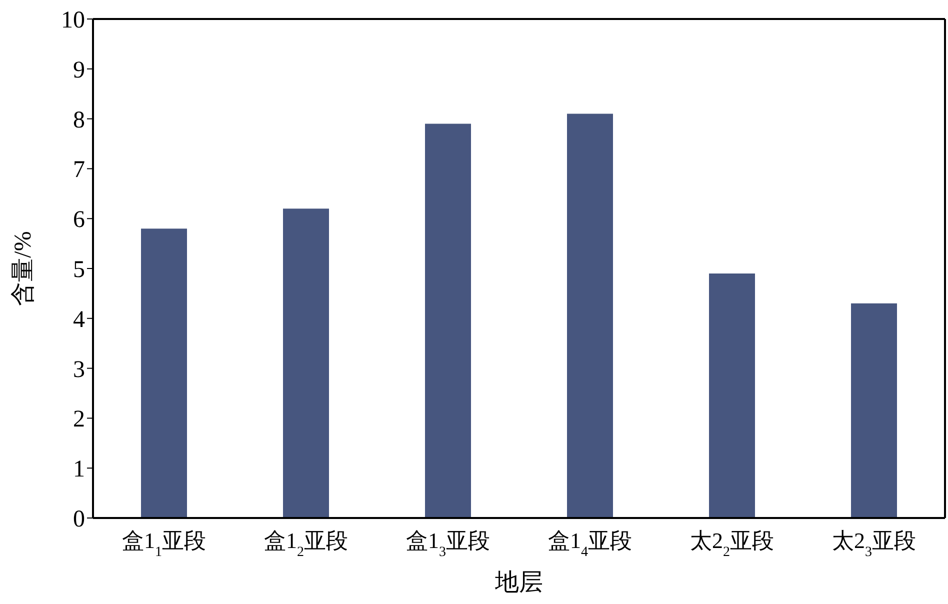 This screenshot has height=604, width=948. Describe the element at coordinates (874, 544) in the screenshot. I see `x-tick-label: 太2$_{3}$亚段` at that location.